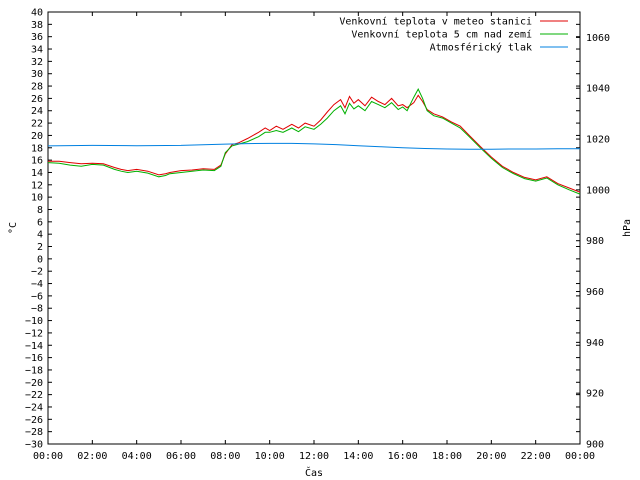 The width and height of the screenshot is (640, 480). Describe the element at coordinates (34, 321) in the screenshot. I see `y-tick-label: −10` at that location.